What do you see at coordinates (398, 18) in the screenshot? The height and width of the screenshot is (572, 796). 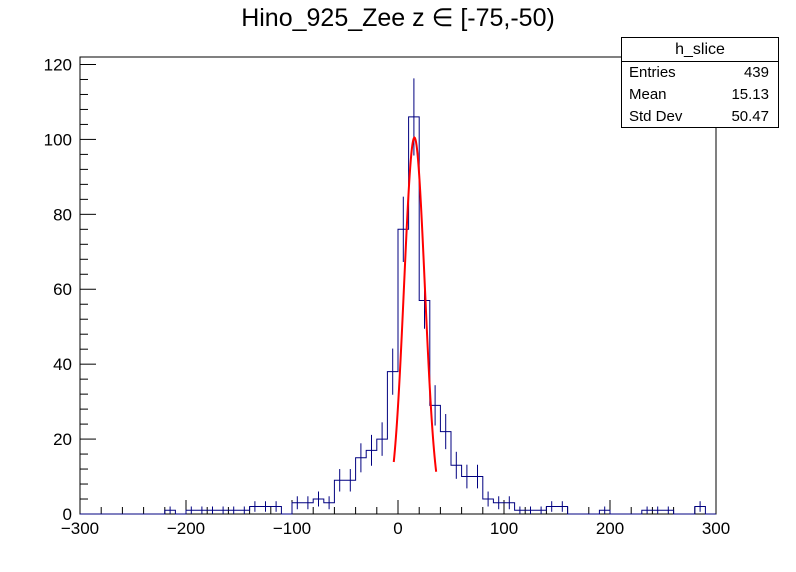 I see `chart-title: Hino_925_Zee z ∈ [-75,-50)` at bounding box center [398, 18].